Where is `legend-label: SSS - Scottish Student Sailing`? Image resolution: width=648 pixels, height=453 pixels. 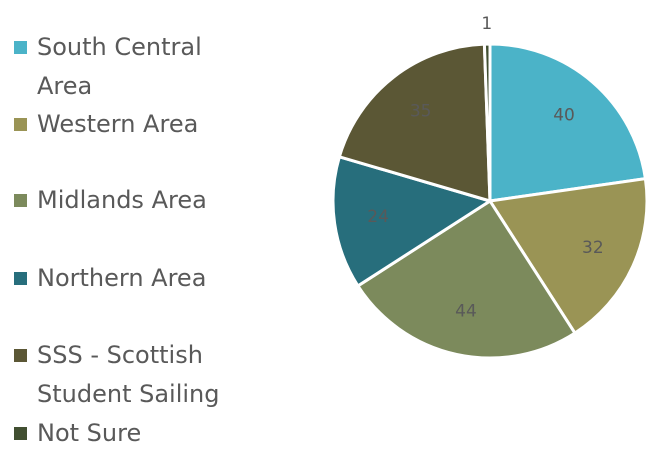 legend-label: SSS - Scottish Student Sailing is located at coordinates (128, 374).